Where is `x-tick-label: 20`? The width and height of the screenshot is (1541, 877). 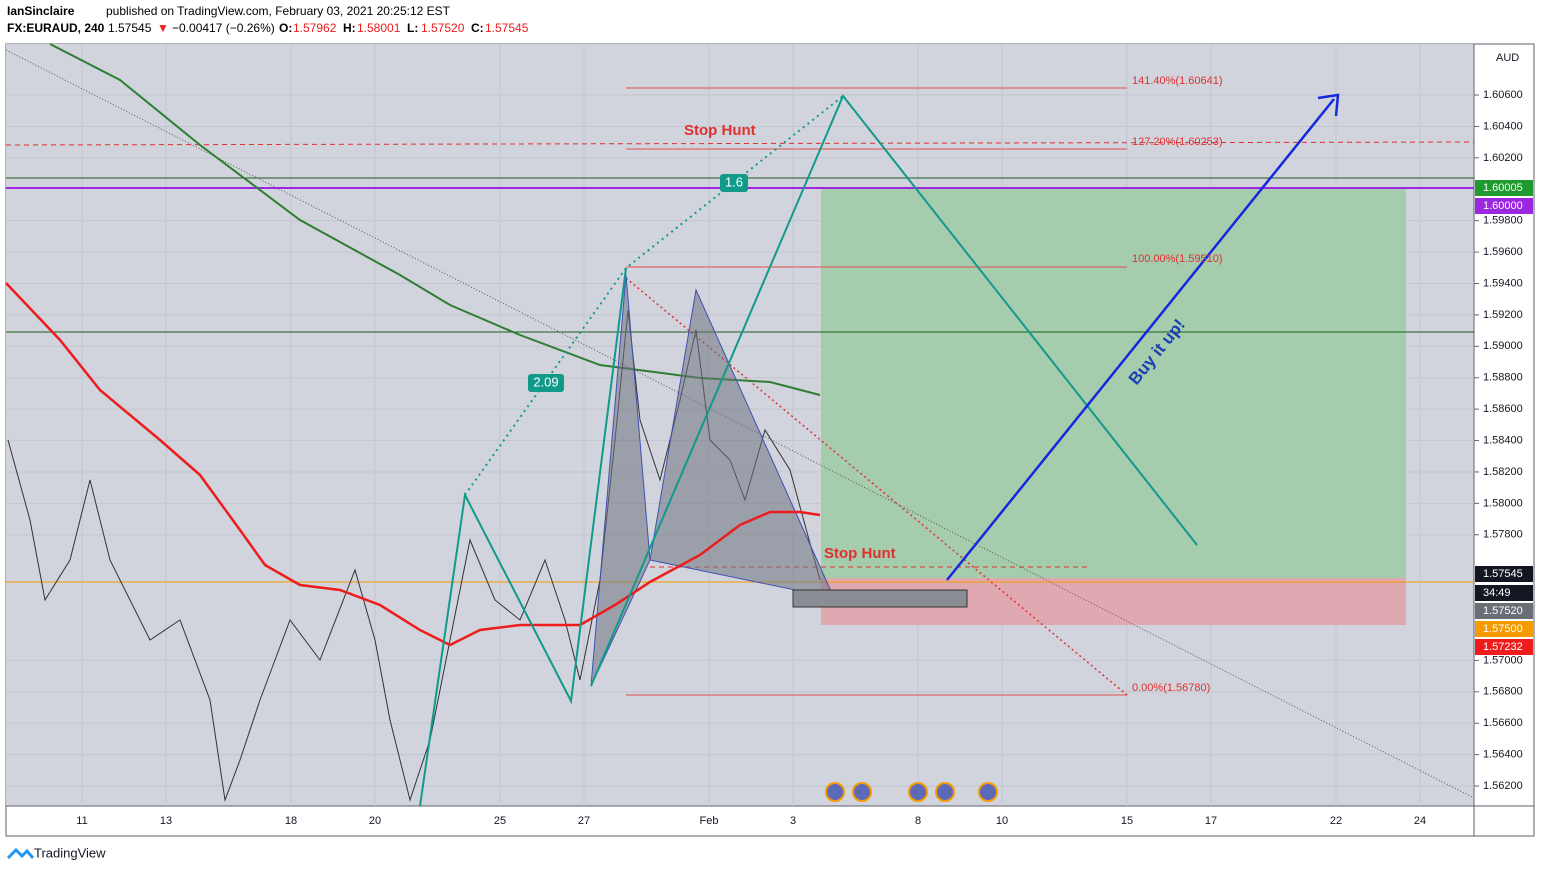 x-tick-label: 20 is located at coordinates (375, 821).